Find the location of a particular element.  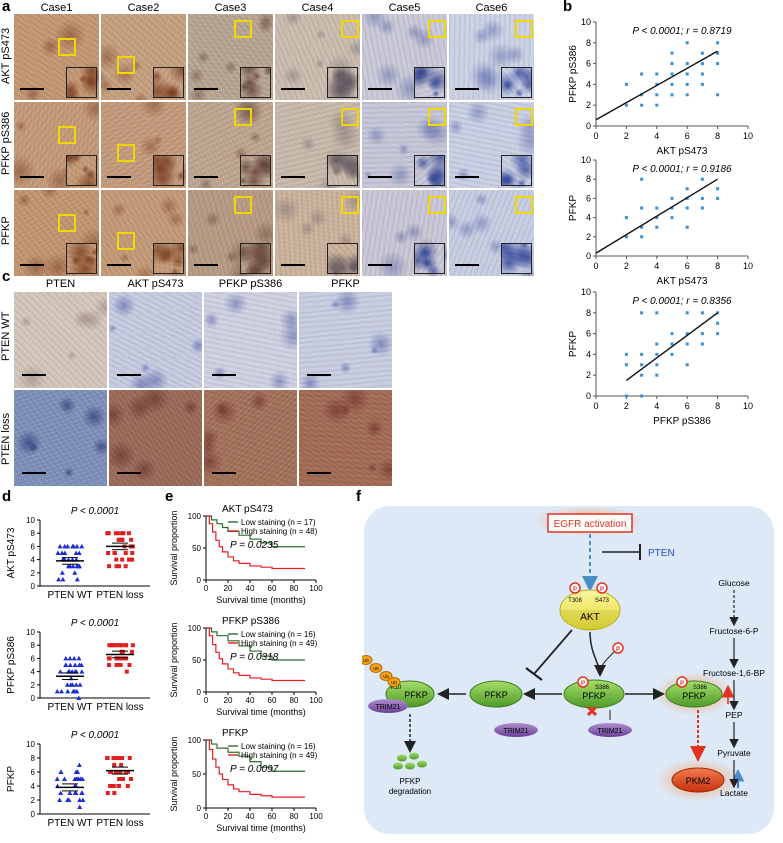

ub-4: Ub is located at coordinates (394, 682).